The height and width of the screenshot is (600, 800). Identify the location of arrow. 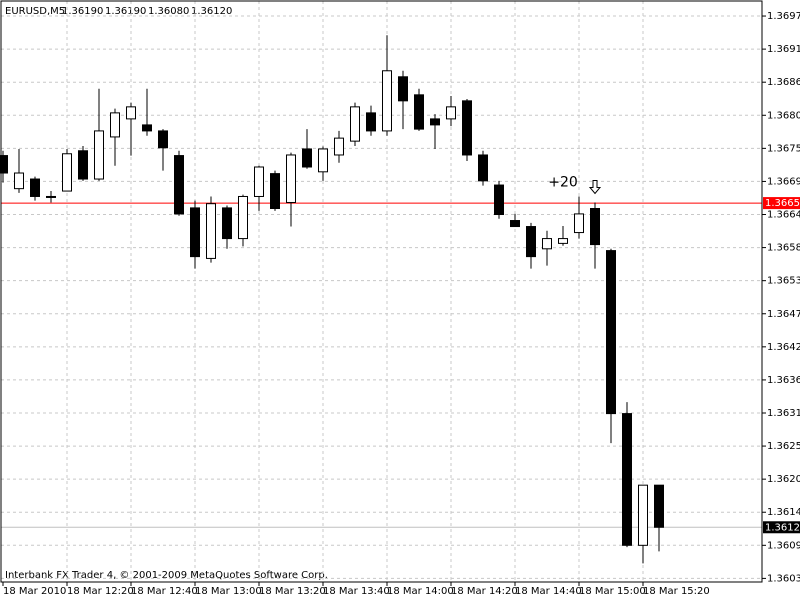
(595, 187).